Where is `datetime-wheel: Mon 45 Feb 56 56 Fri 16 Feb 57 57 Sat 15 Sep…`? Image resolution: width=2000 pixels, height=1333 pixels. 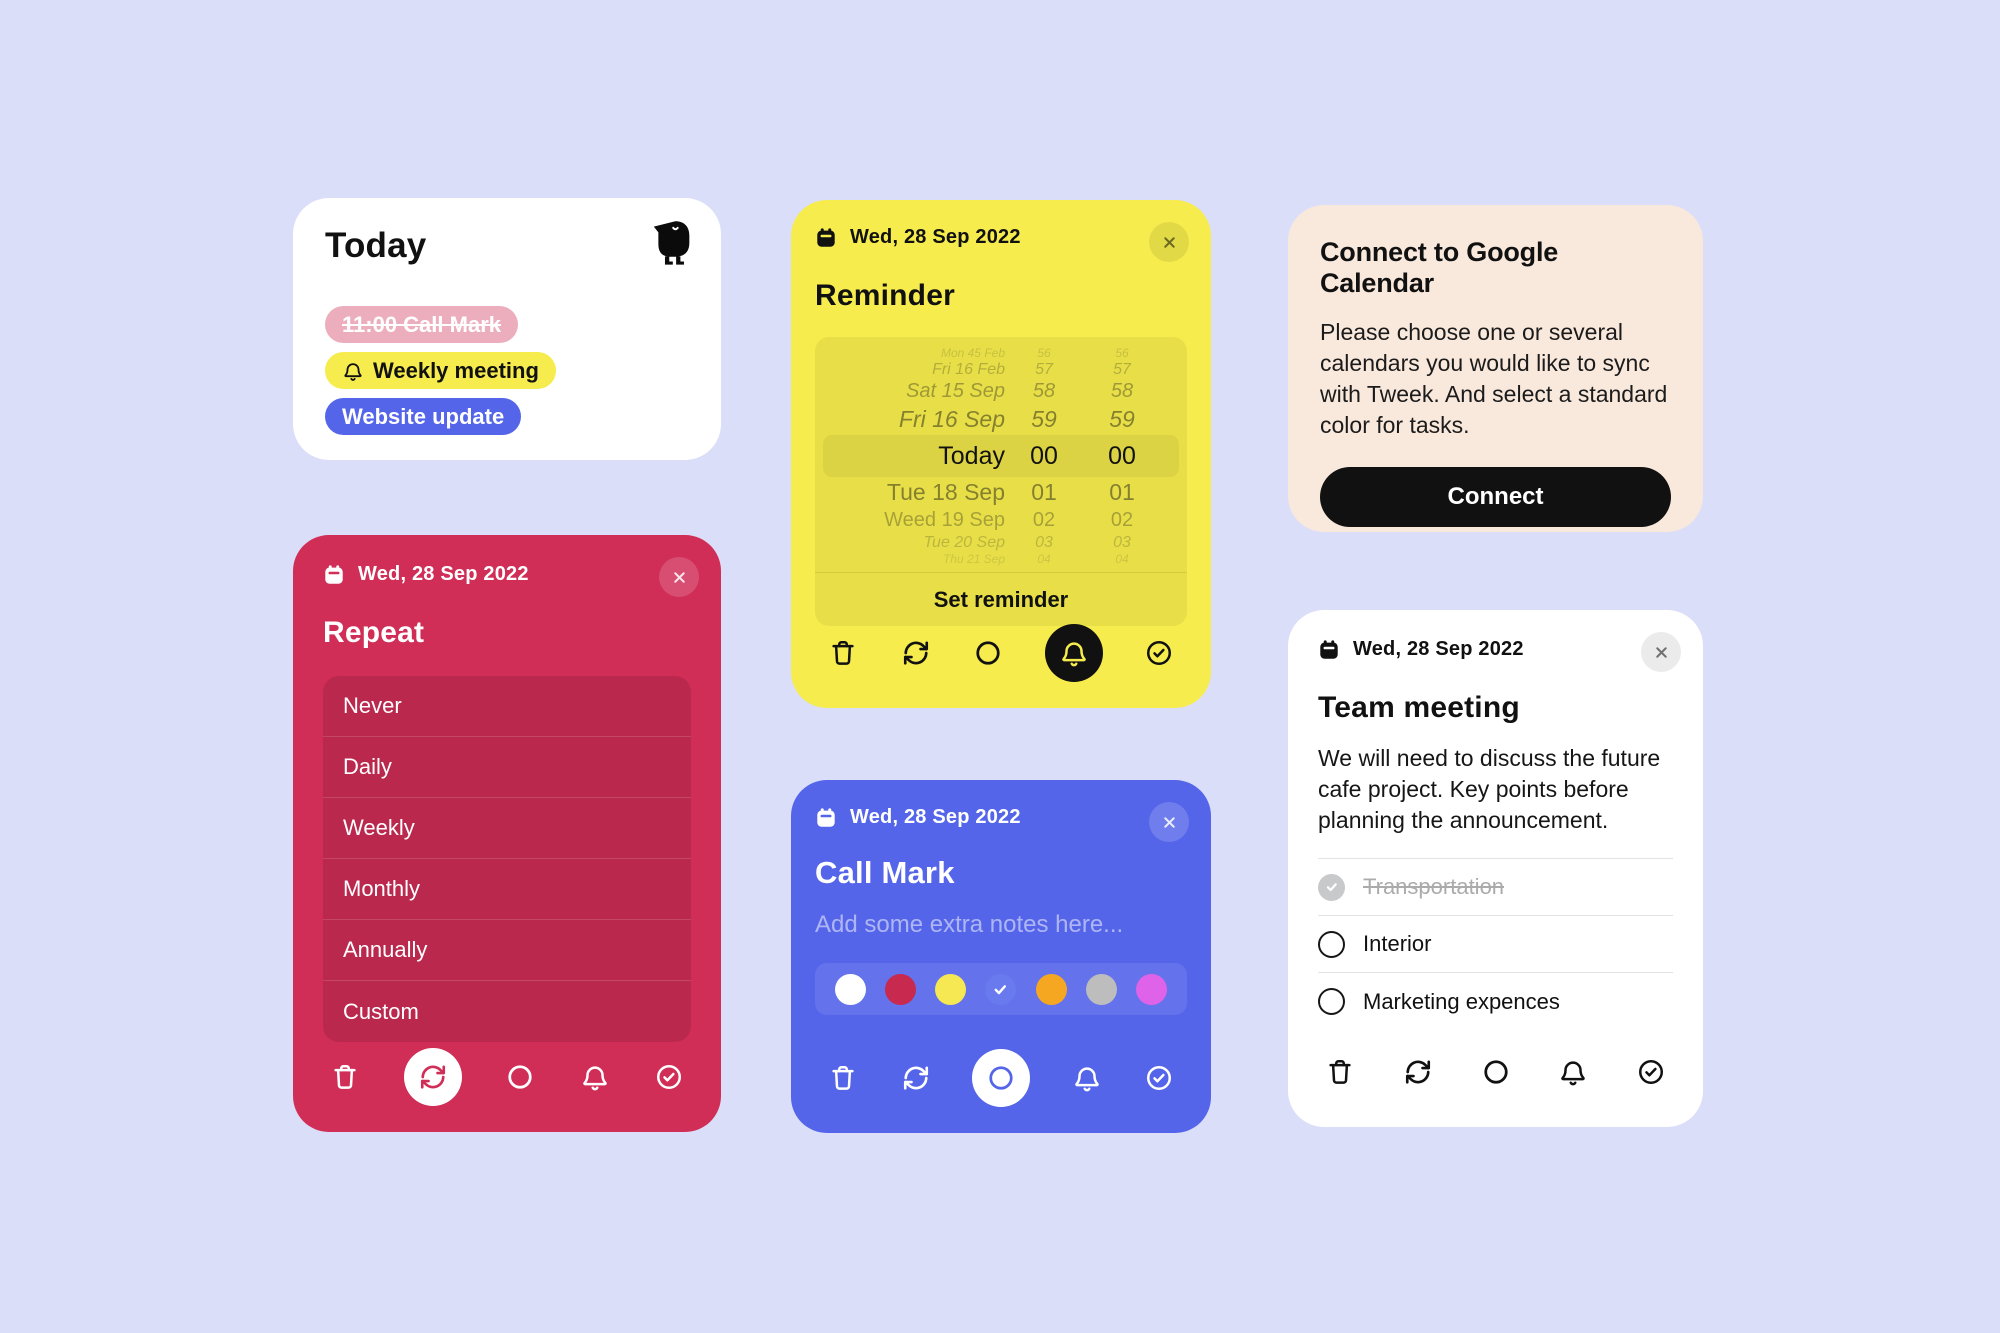 datetime-wheel: Mon 45 Feb 56 56 Fri 16 Feb 57 57 Sat 15 Sep… is located at coordinates (1001, 454).